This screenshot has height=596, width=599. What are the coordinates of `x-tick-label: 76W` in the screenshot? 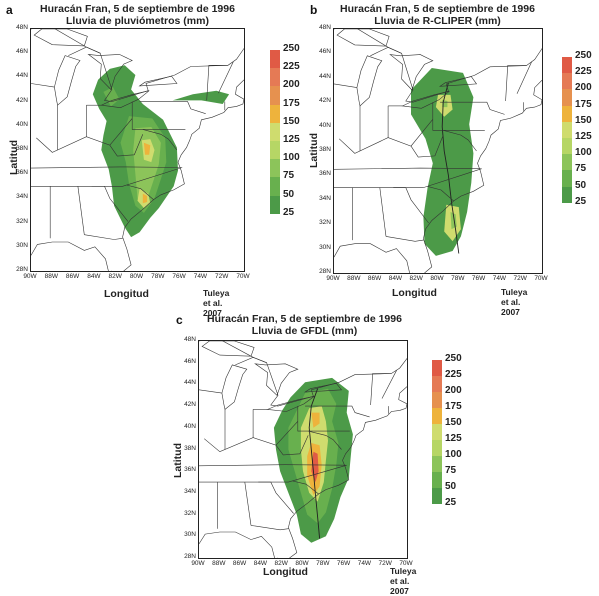 It's located at (343, 563).